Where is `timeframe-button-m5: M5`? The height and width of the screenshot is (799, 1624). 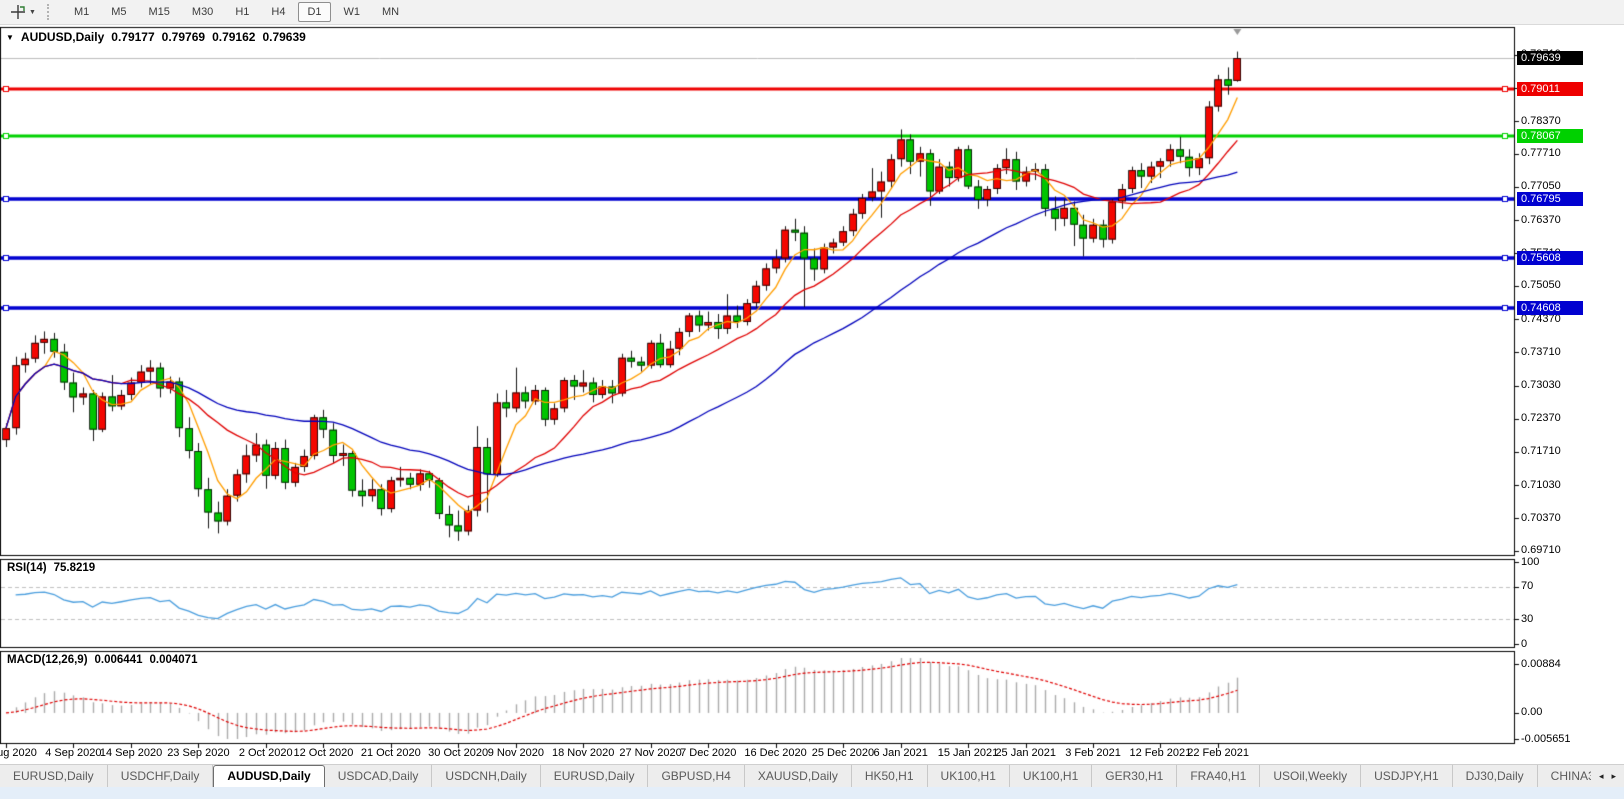
timeframe-button-m5: M5 is located at coordinates (119, 12).